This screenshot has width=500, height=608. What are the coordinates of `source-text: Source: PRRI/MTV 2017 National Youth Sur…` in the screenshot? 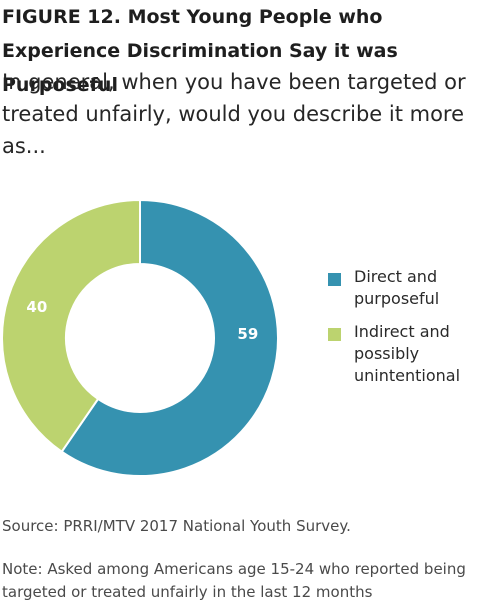 It's located at (176, 526).